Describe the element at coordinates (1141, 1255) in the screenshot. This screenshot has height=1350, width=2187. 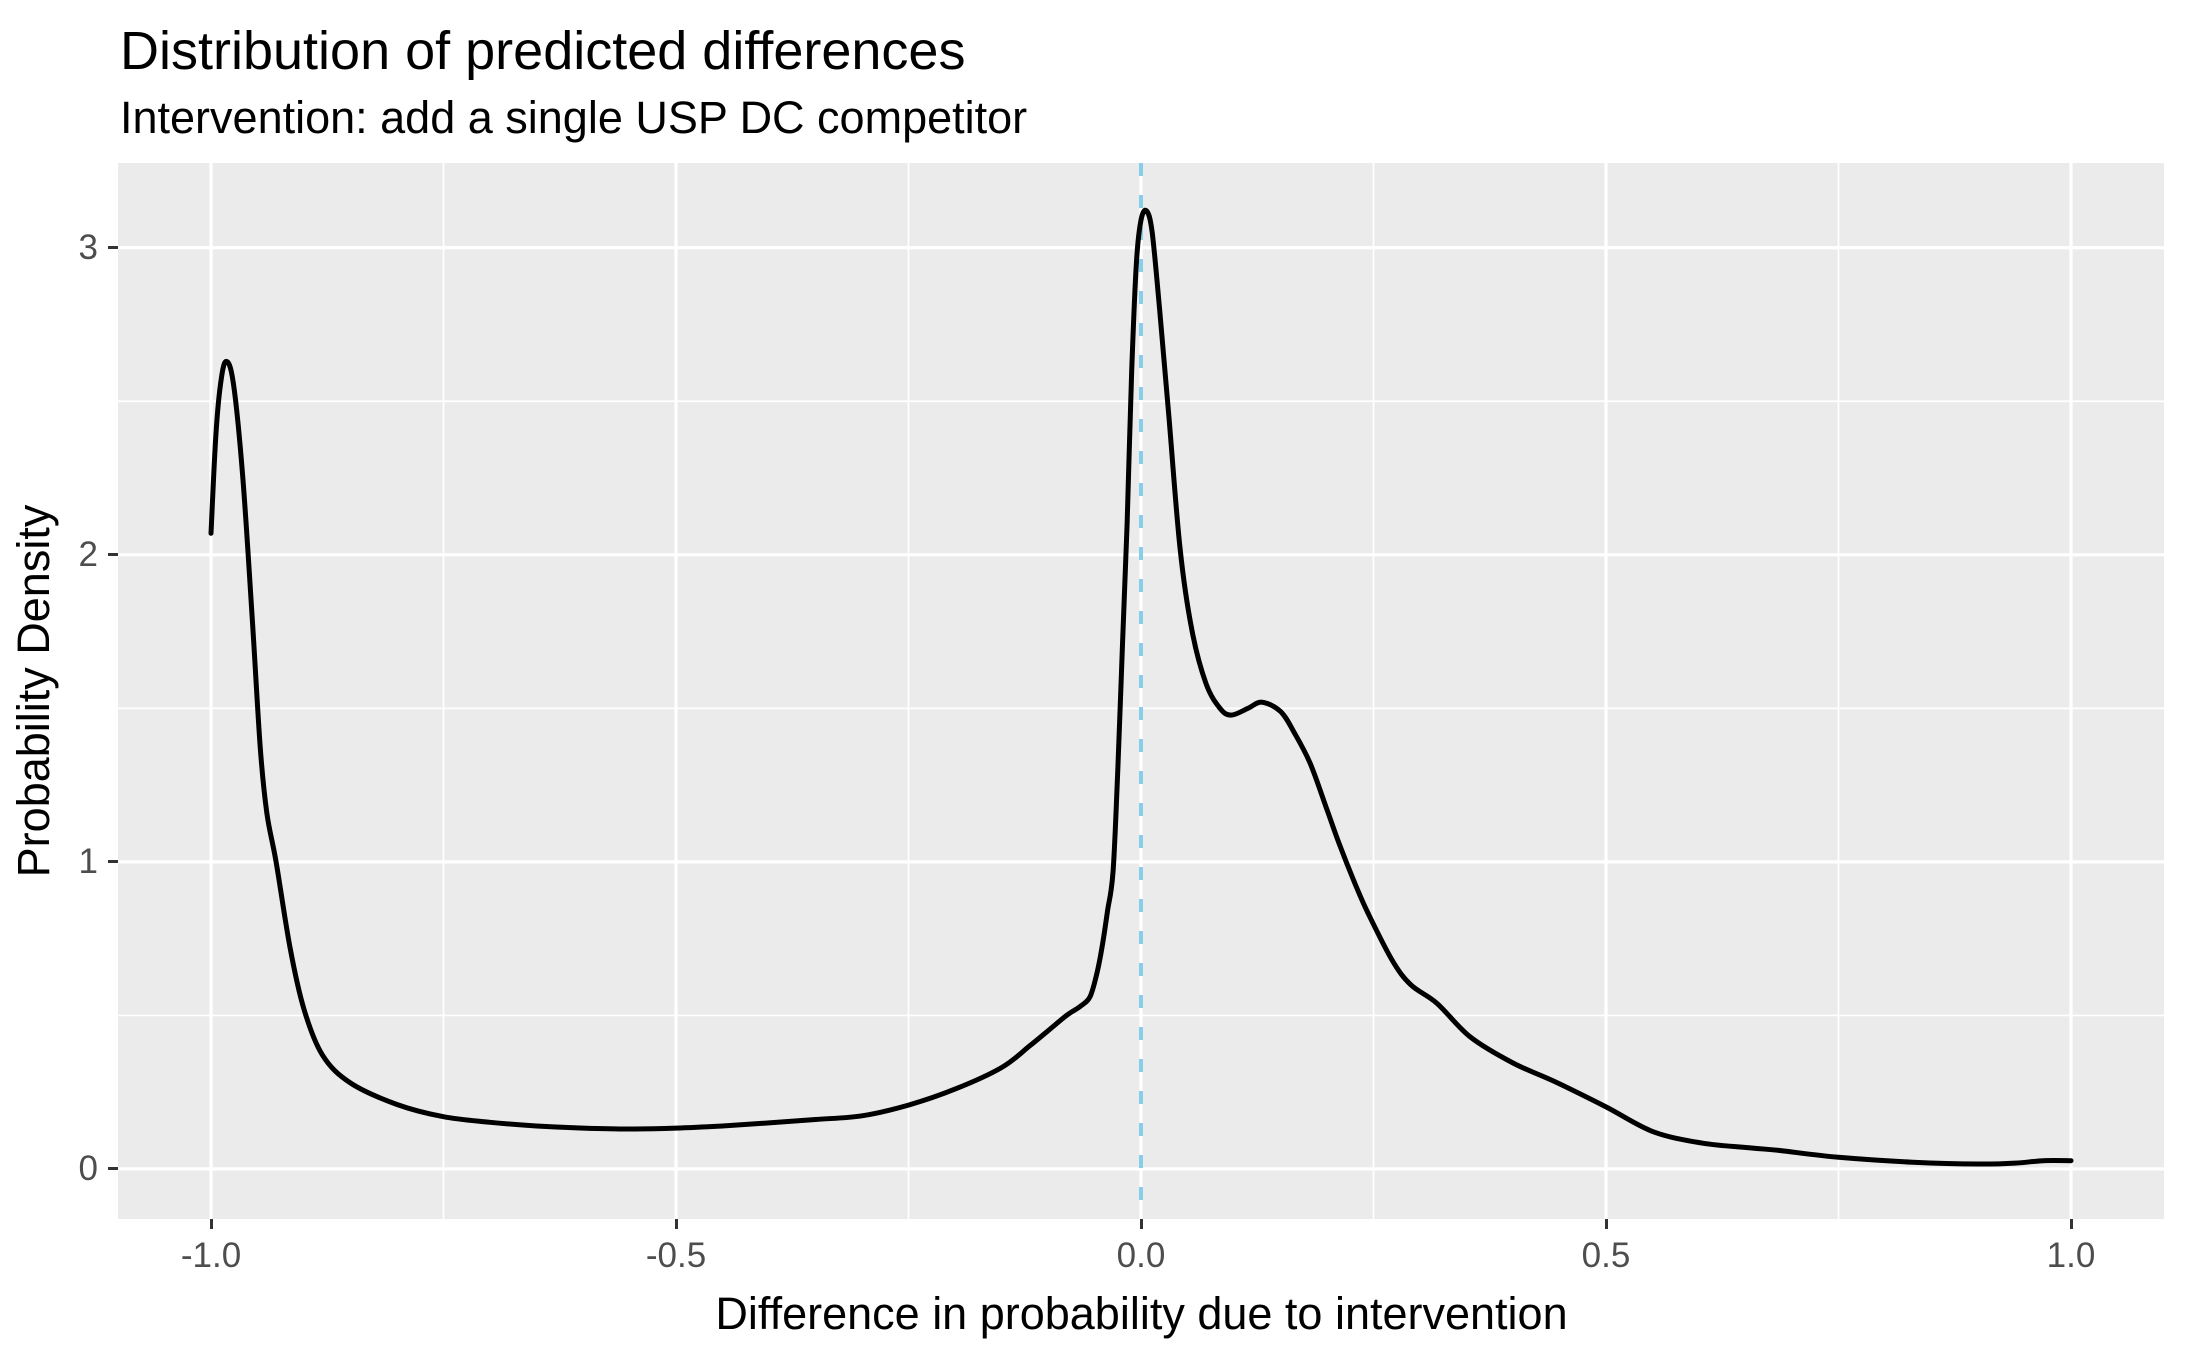
I see `x-tick-label: 0.0` at that location.